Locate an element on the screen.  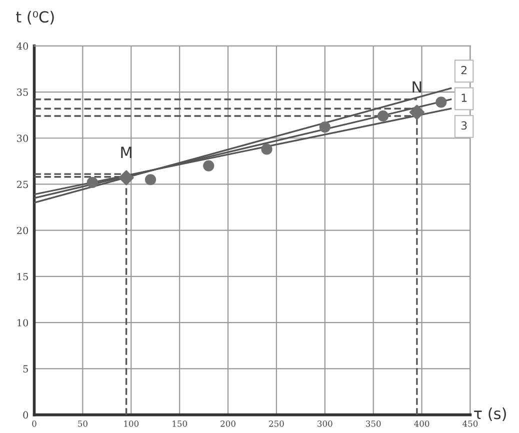
x-tick-label: 250 is located at coordinates (276, 423).